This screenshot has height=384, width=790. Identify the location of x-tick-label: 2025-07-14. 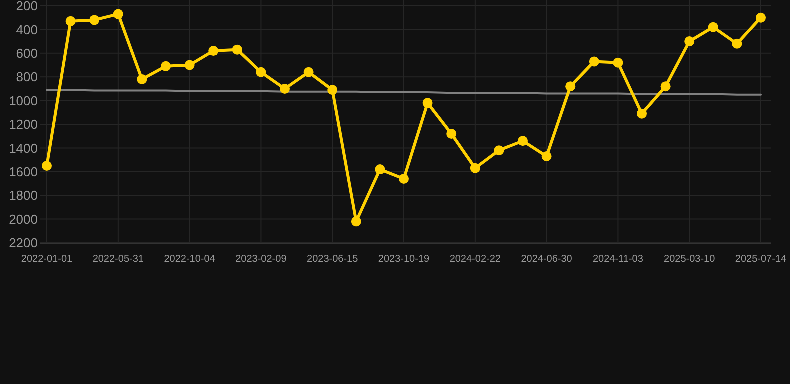
(761, 259).